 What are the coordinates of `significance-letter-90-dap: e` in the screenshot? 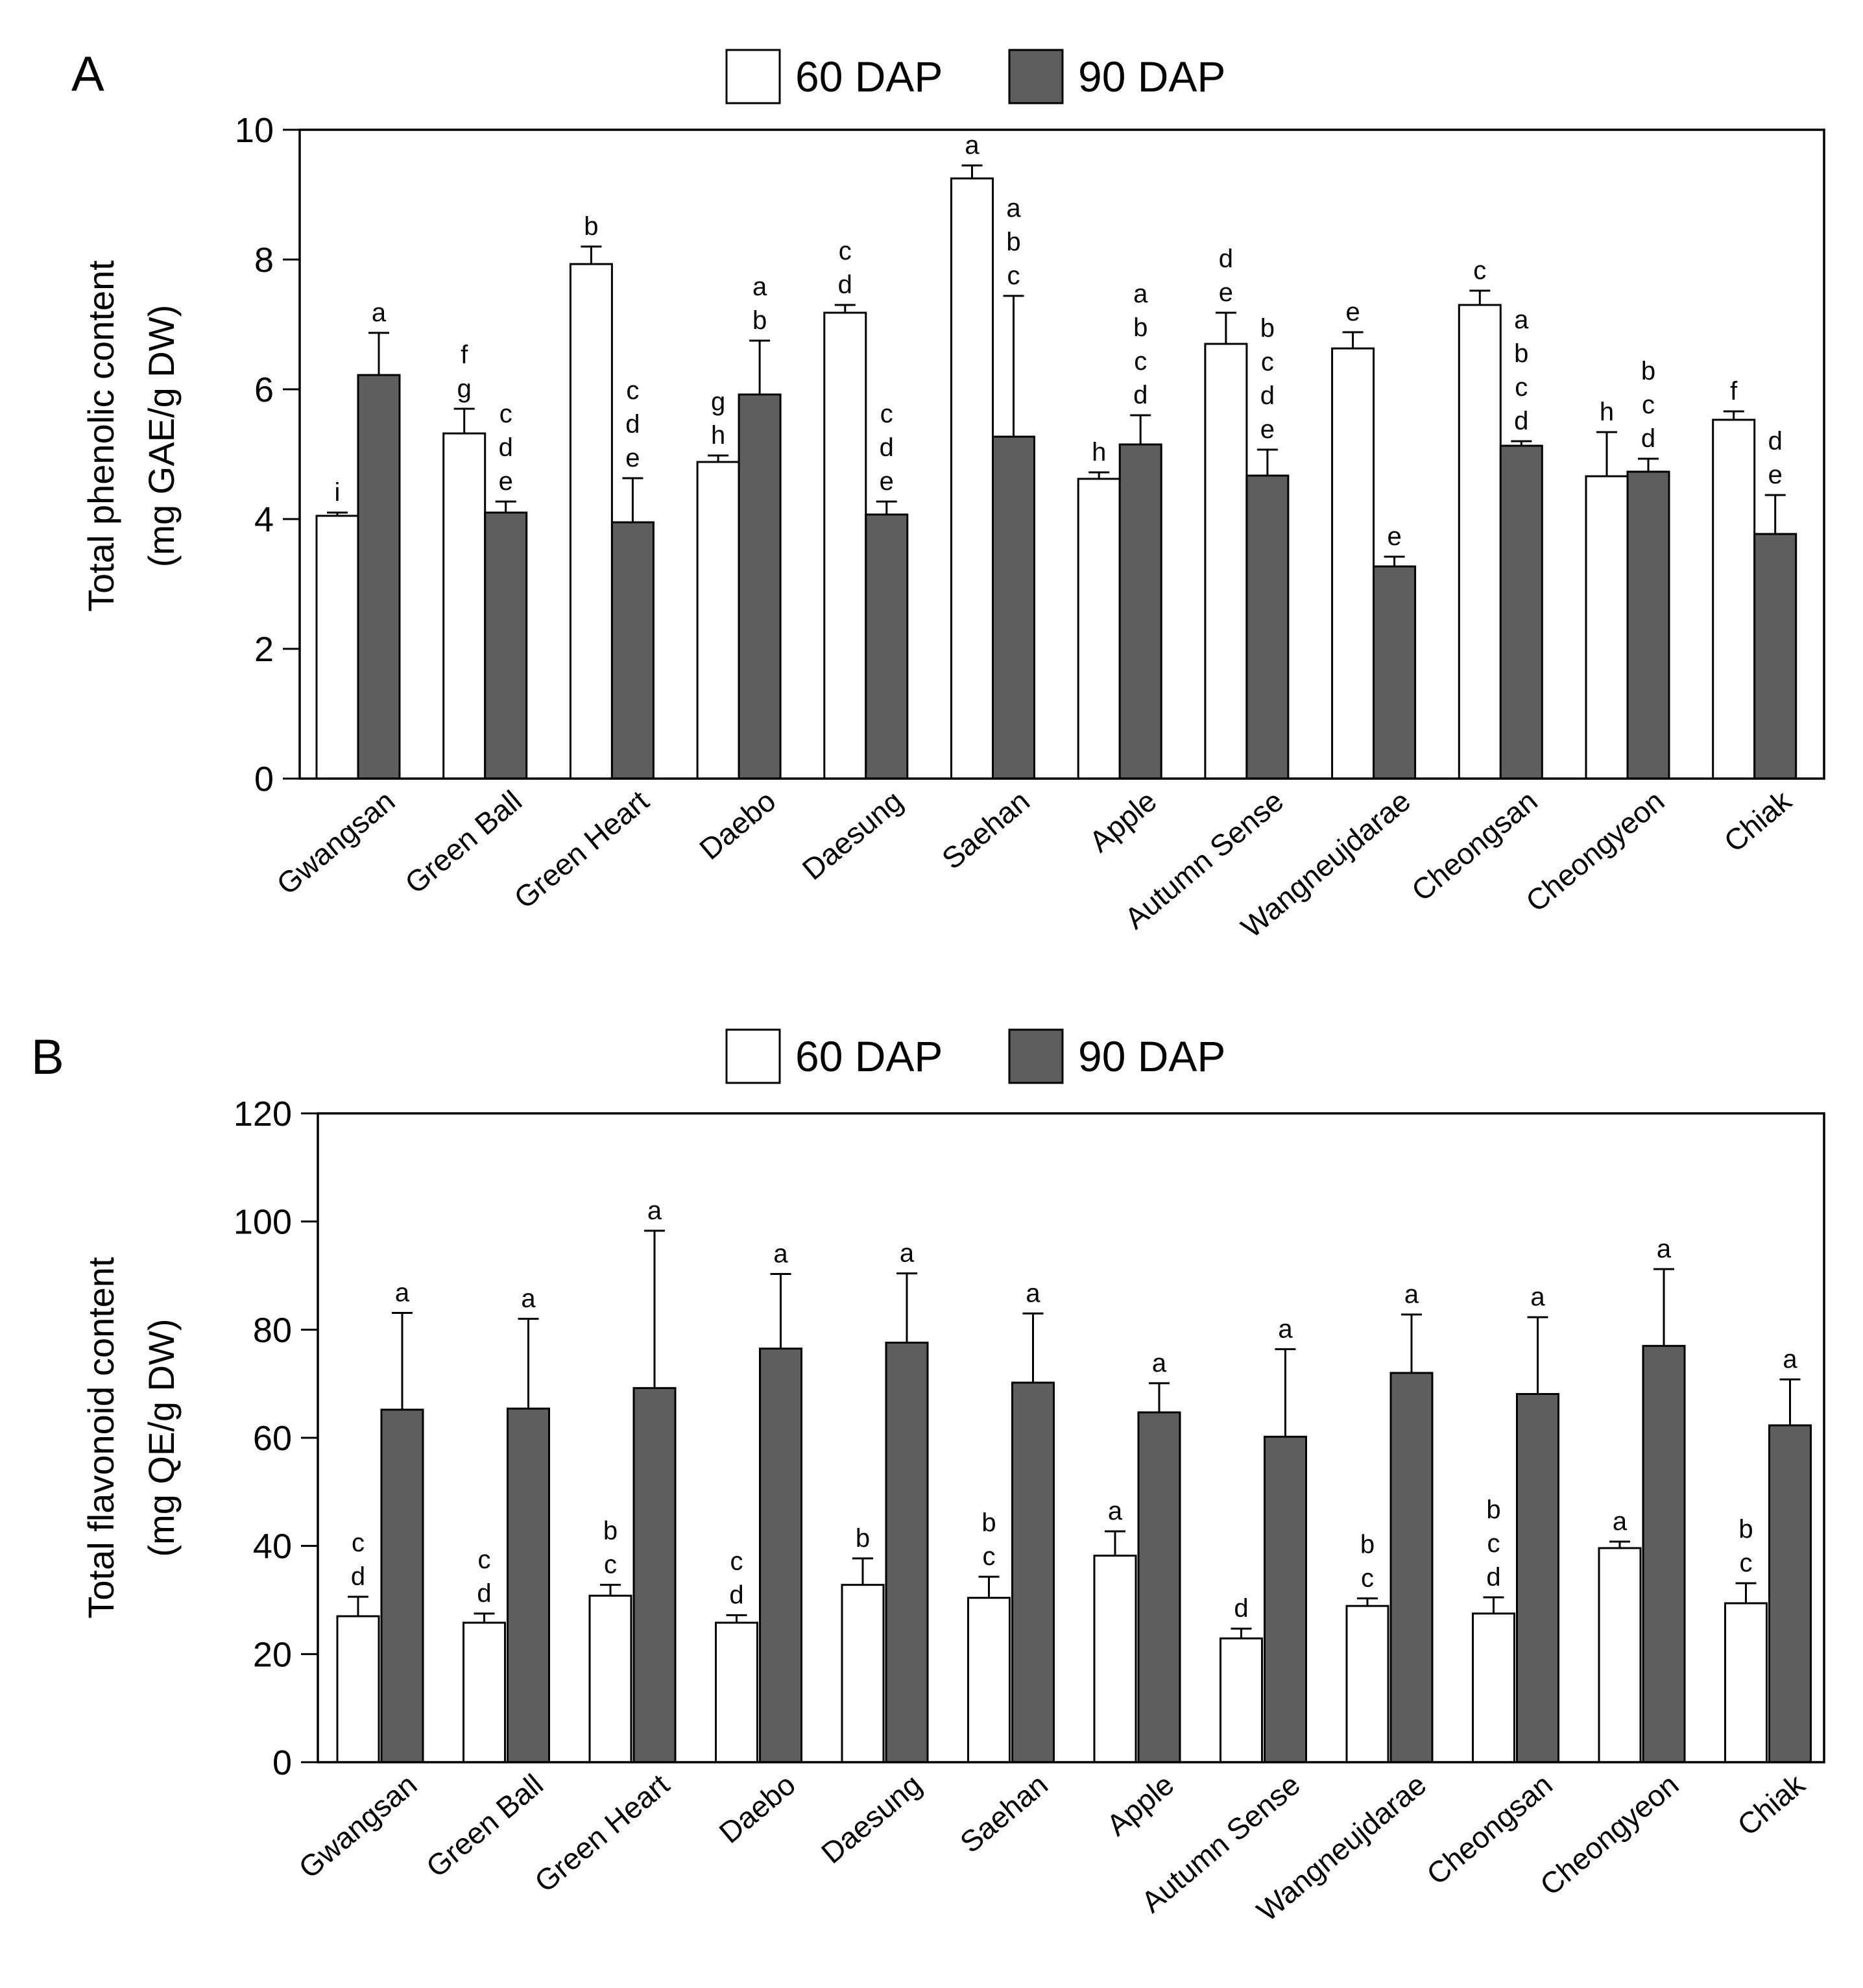 It's located at (1394, 536).